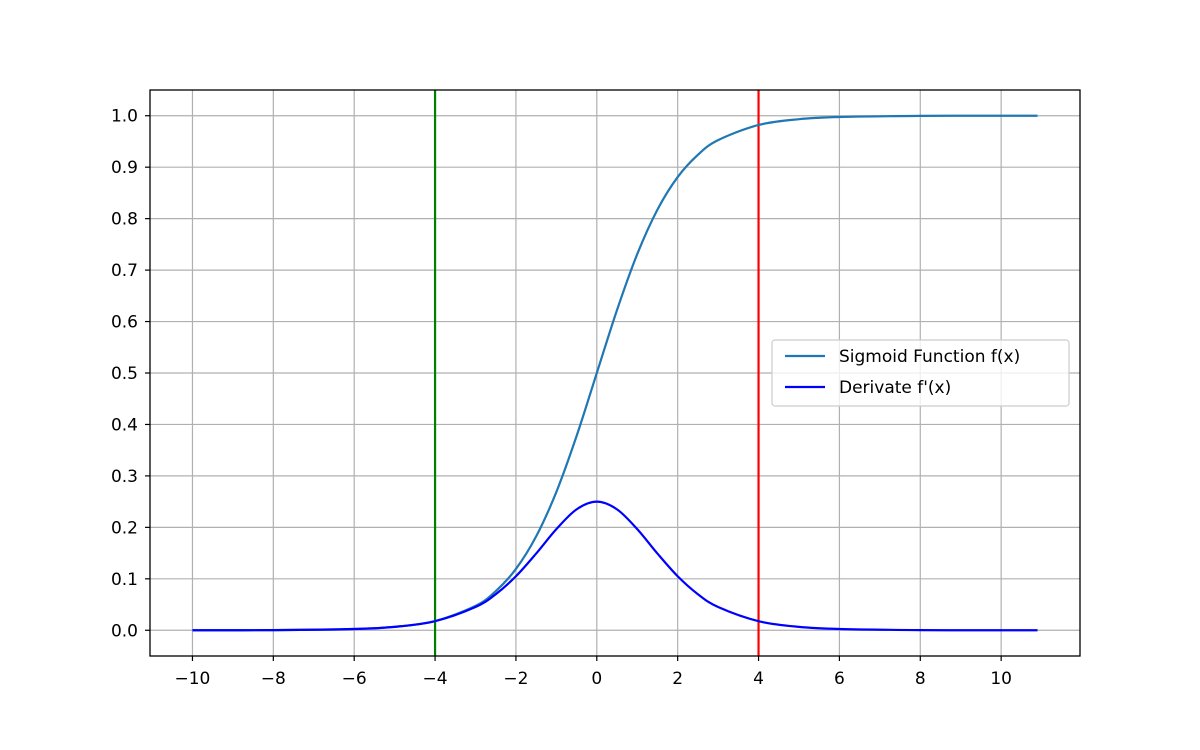  Describe the element at coordinates (124, 631) in the screenshot. I see `y-tick-label: 0.0` at that location.